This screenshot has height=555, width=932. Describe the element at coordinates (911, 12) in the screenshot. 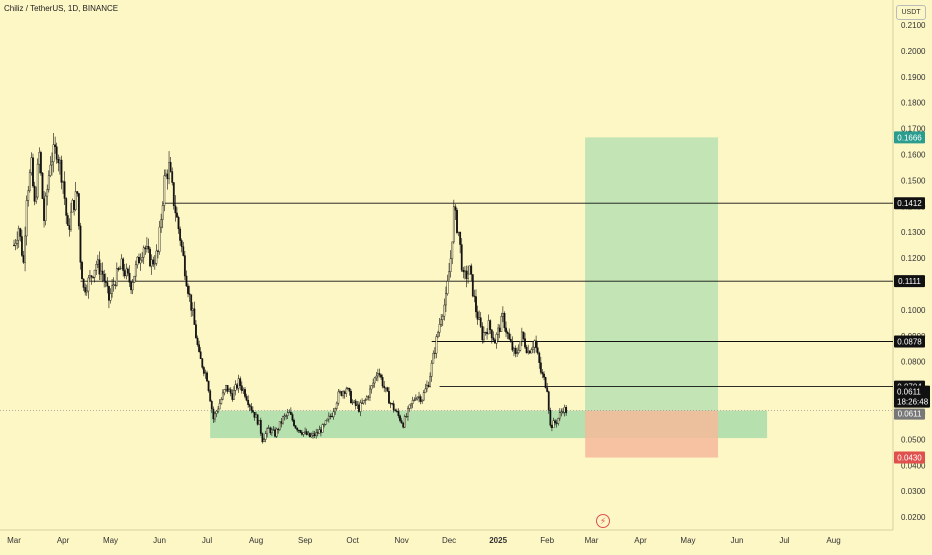

I see `currency-button: USDT` at that location.